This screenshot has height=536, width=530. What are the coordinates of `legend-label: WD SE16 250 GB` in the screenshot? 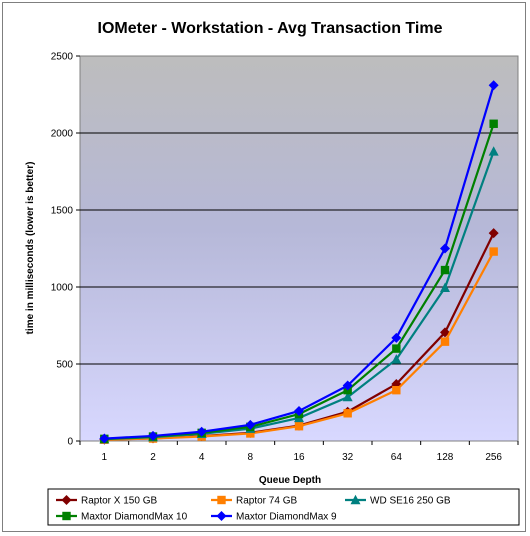 It's located at (410, 501).